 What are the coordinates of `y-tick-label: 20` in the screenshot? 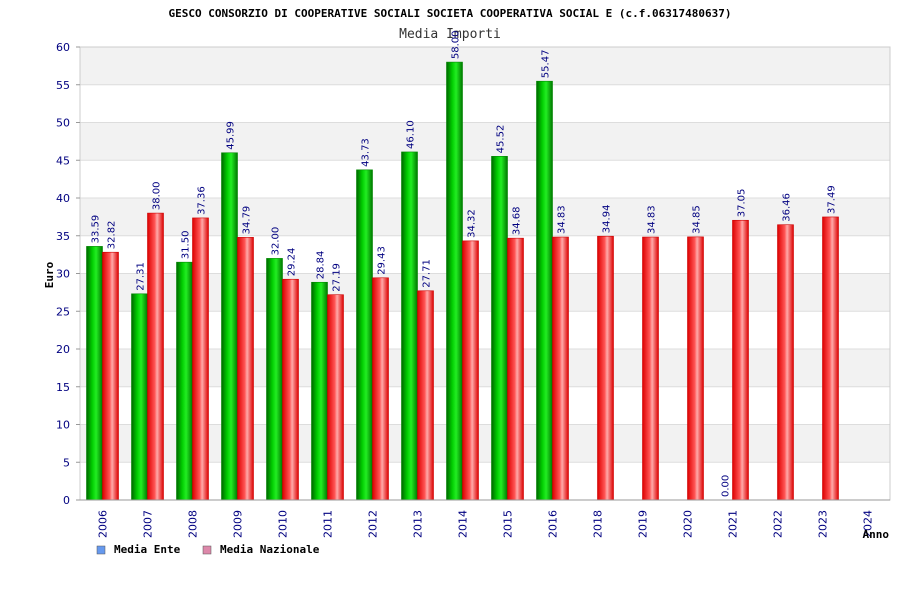 It's located at (63, 349).